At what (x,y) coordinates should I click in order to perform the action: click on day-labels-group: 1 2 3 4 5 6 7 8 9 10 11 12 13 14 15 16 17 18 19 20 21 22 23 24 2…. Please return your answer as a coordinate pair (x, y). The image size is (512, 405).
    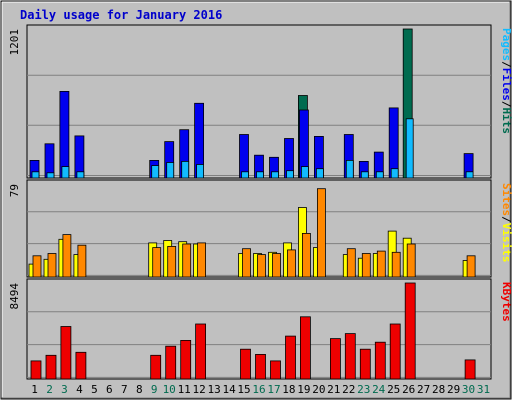
    Looking at the image, I should click on (260, 389).